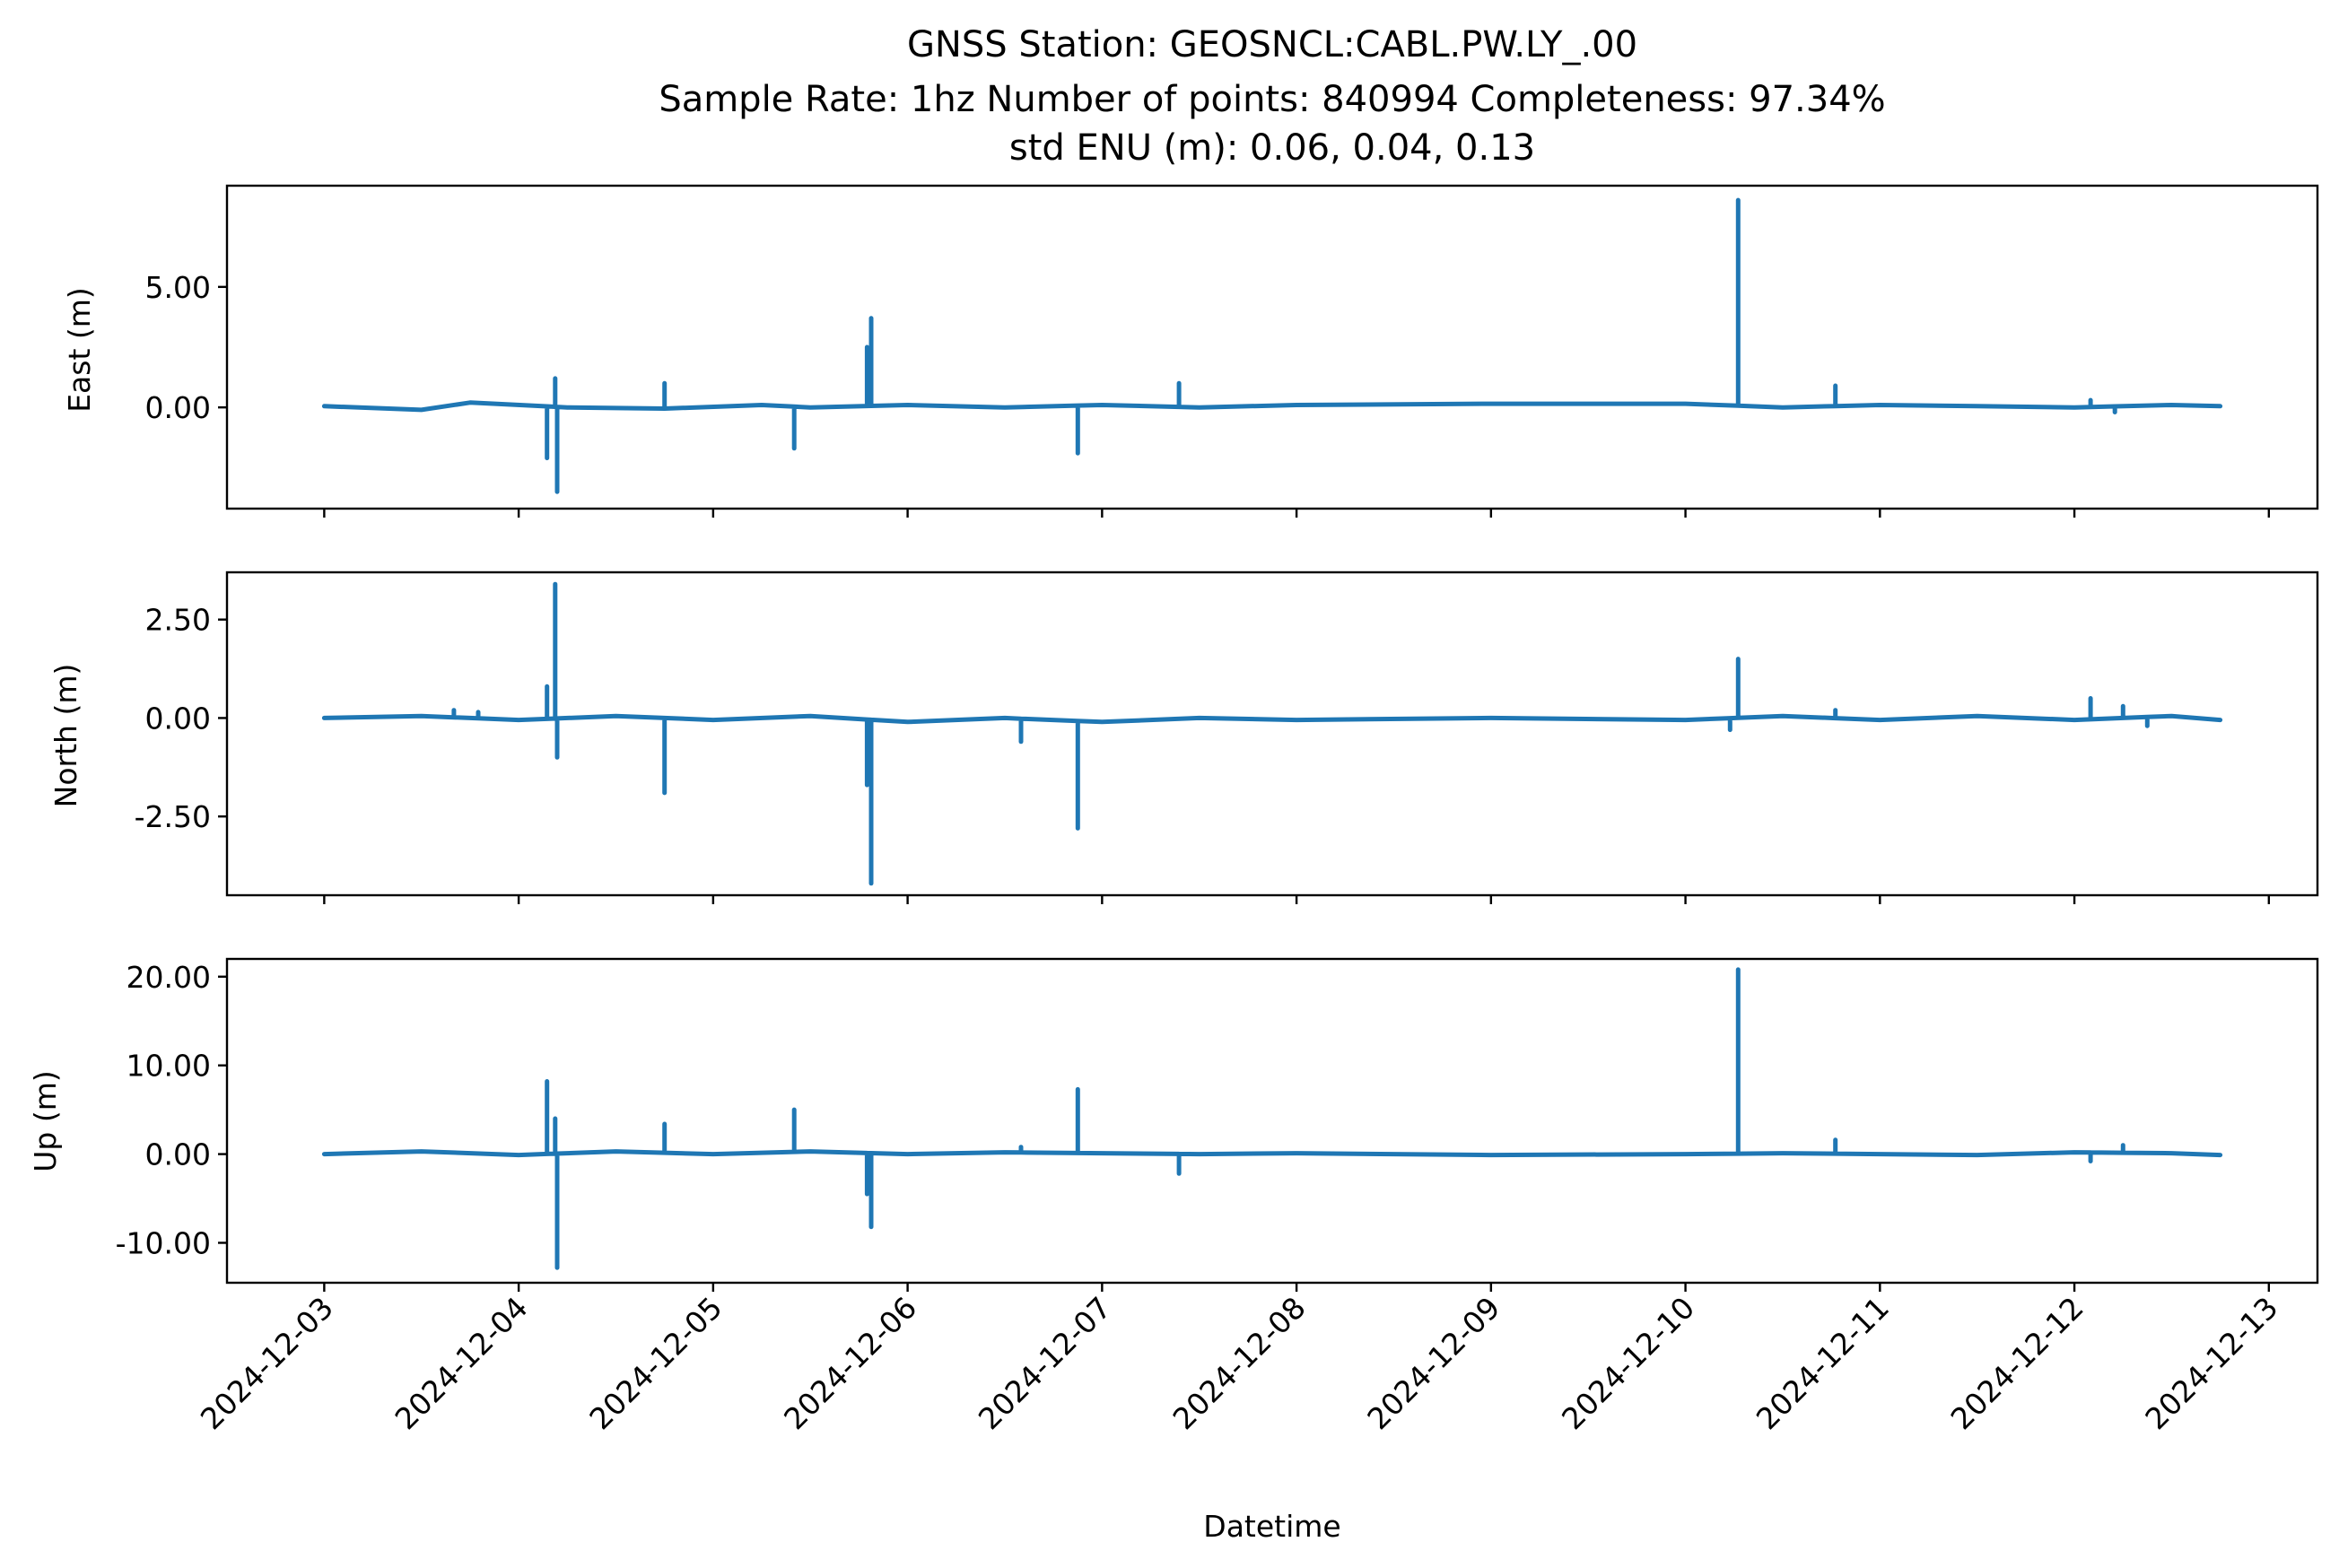  I want to click on x-tick-label-6: 2024-12-09, so click(1433, 1363).